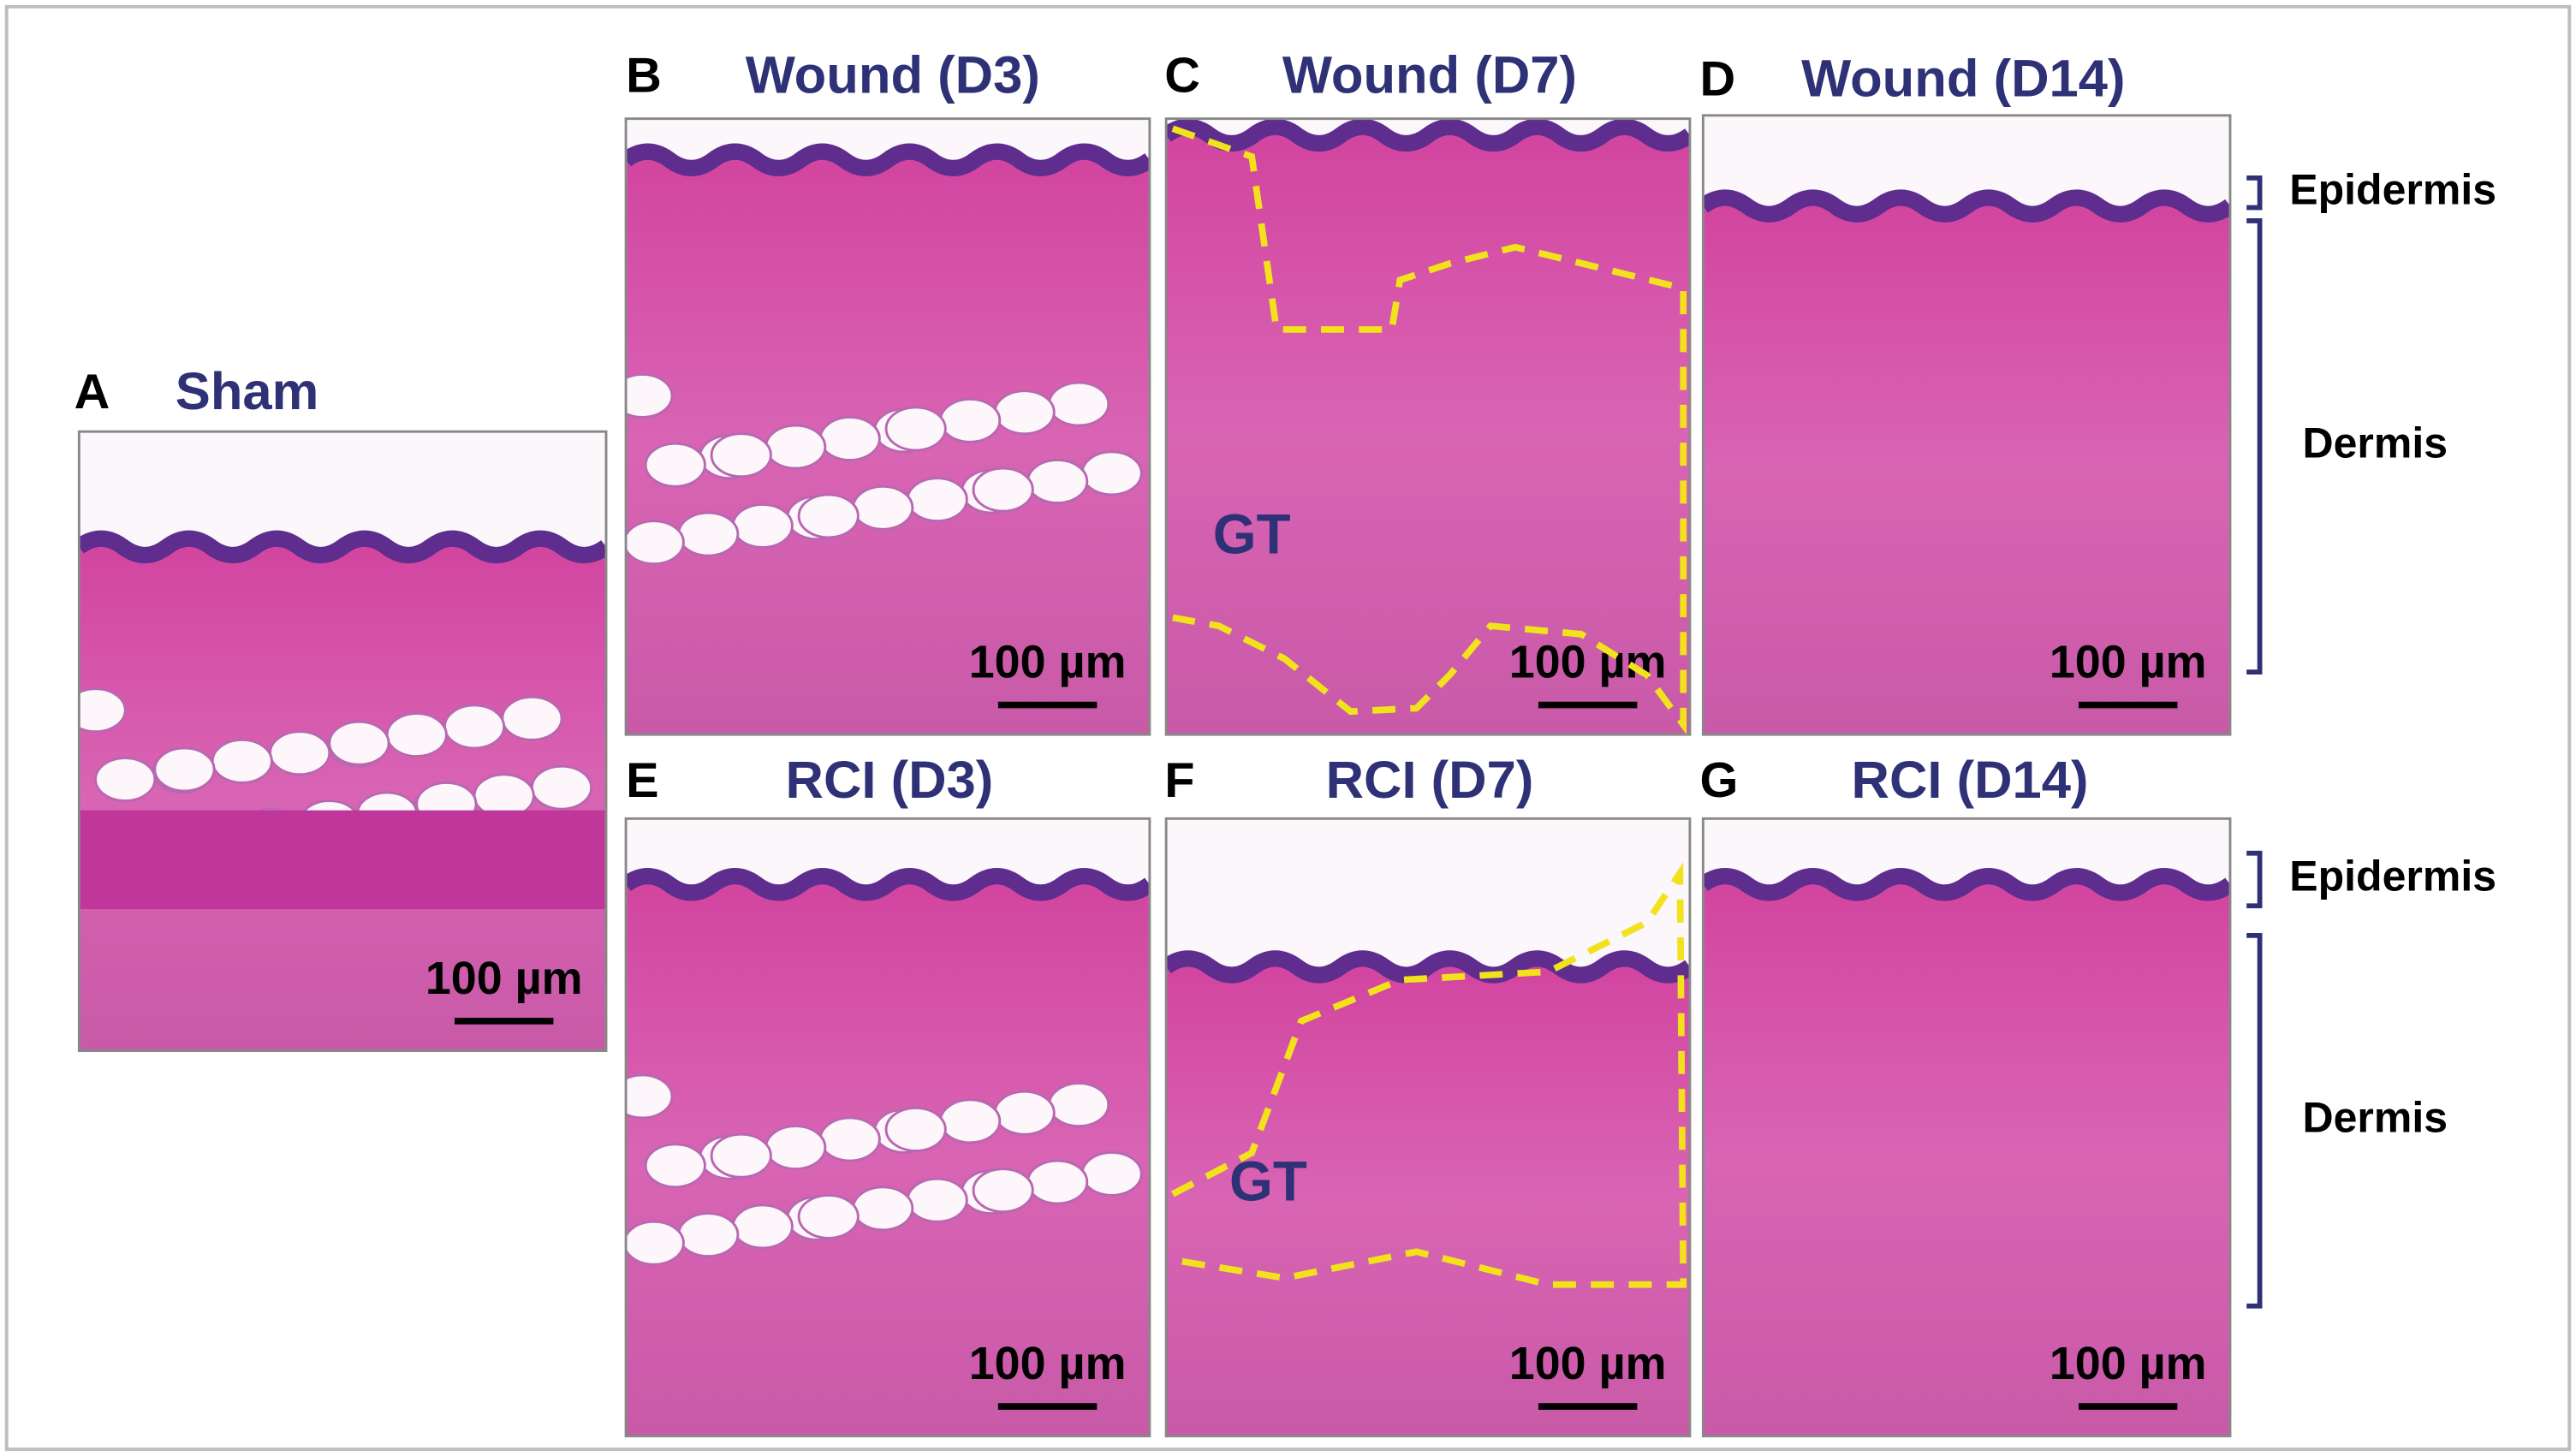  What do you see at coordinates (890, 780) in the screenshot?
I see `panel-title: RCI (D3)` at bounding box center [890, 780].